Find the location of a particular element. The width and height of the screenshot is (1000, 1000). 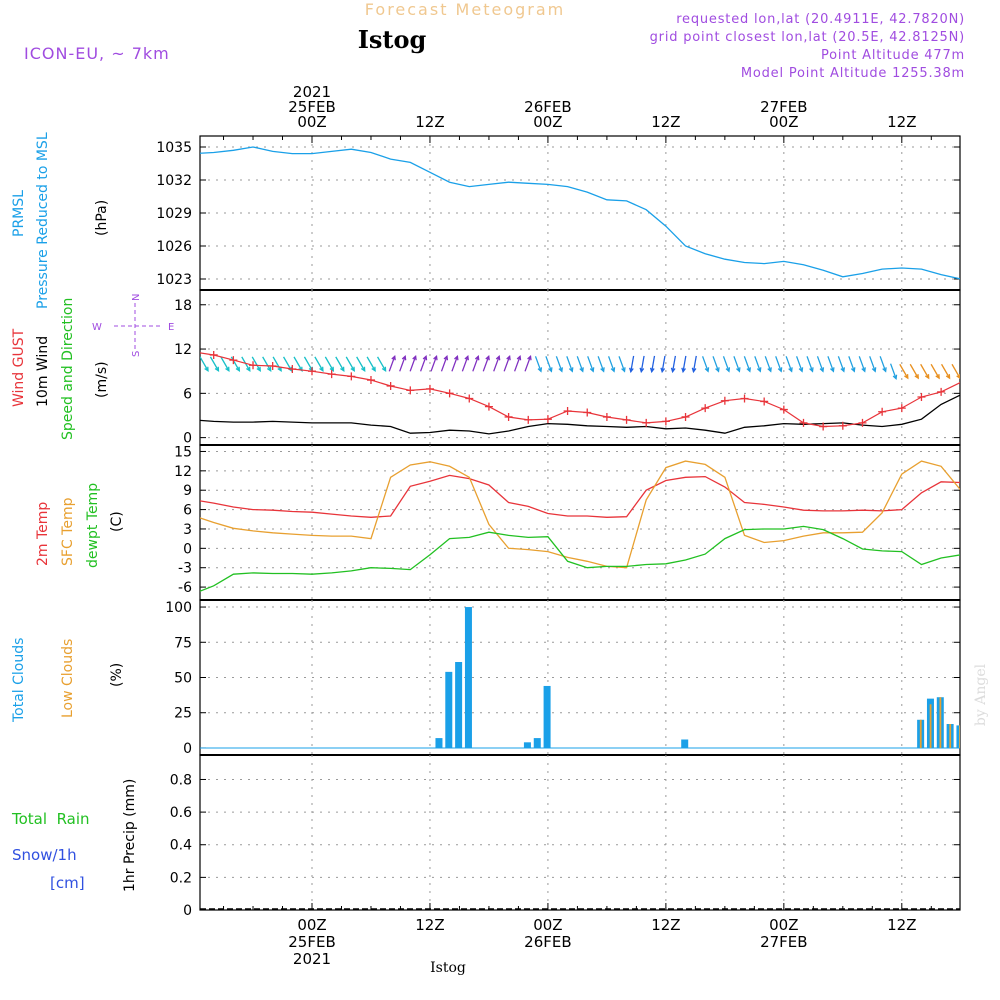

x-label-bottom: 12Z is located at coordinates (429, 925).